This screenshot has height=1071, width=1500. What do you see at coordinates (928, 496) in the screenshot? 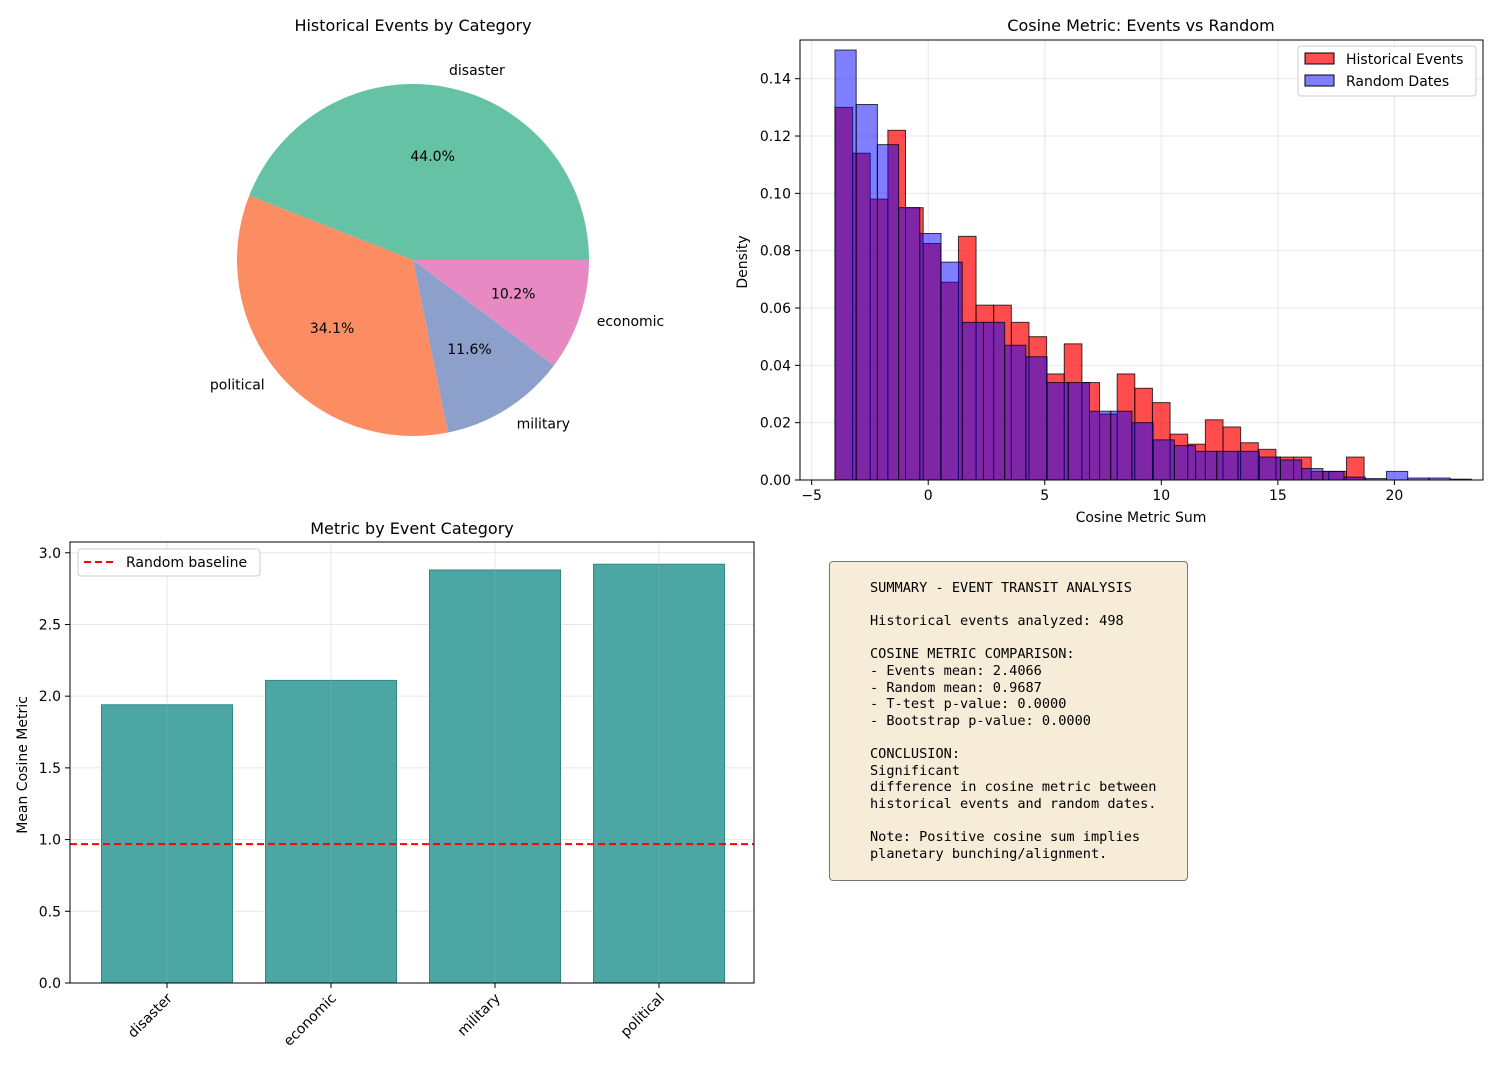
I see `histogram-x-tick-label: 0` at bounding box center [928, 496].